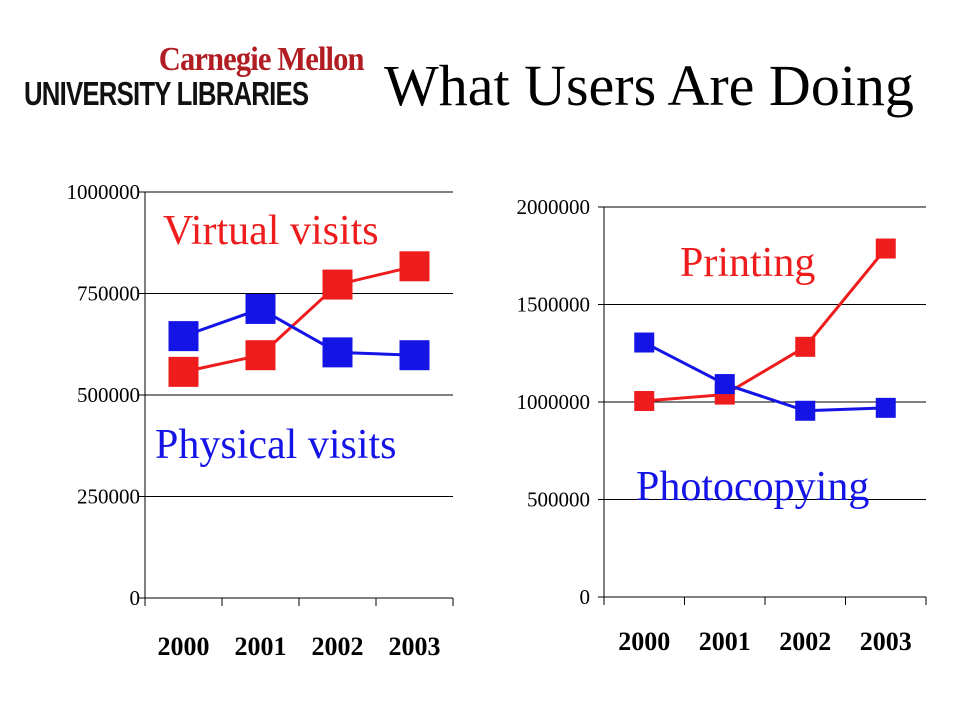  I want to click on series-label: Physical visits, so click(276, 445).